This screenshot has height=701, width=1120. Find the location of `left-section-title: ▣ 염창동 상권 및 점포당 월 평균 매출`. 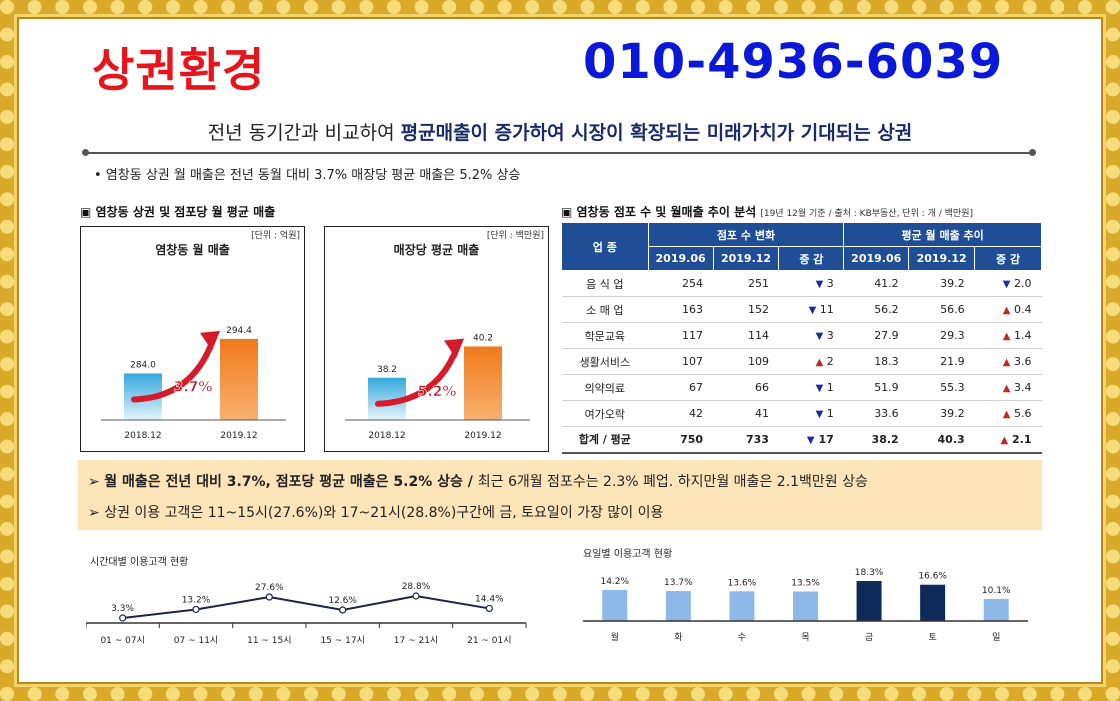

left-section-title: ▣ 염창동 상권 및 점포당 월 평균 매출 is located at coordinates (178, 212).